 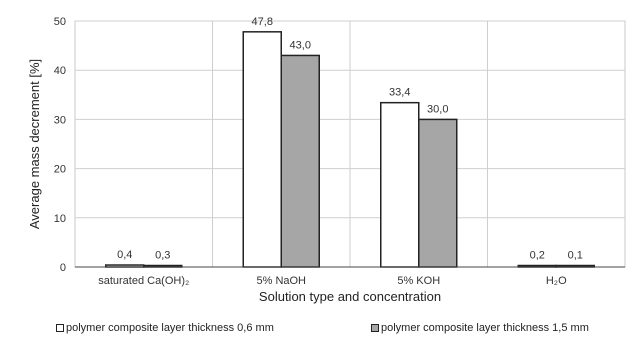 What do you see at coordinates (485, 328) in the screenshot?
I see `legend-label-series-2: polymer composite layer thickness 1,5 mm` at bounding box center [485, 328].